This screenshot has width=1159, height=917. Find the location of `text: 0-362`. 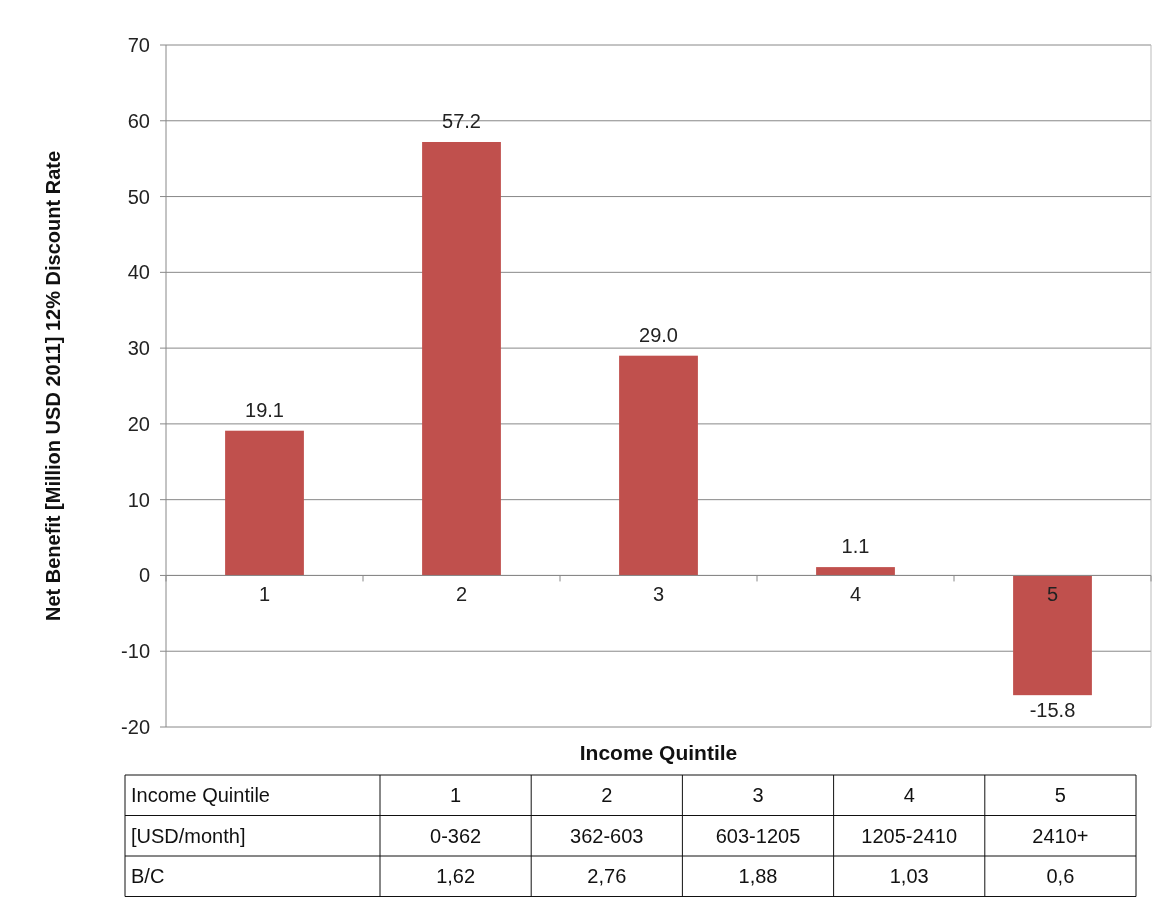

text: 0-362 is located at coordinates (456, 835).